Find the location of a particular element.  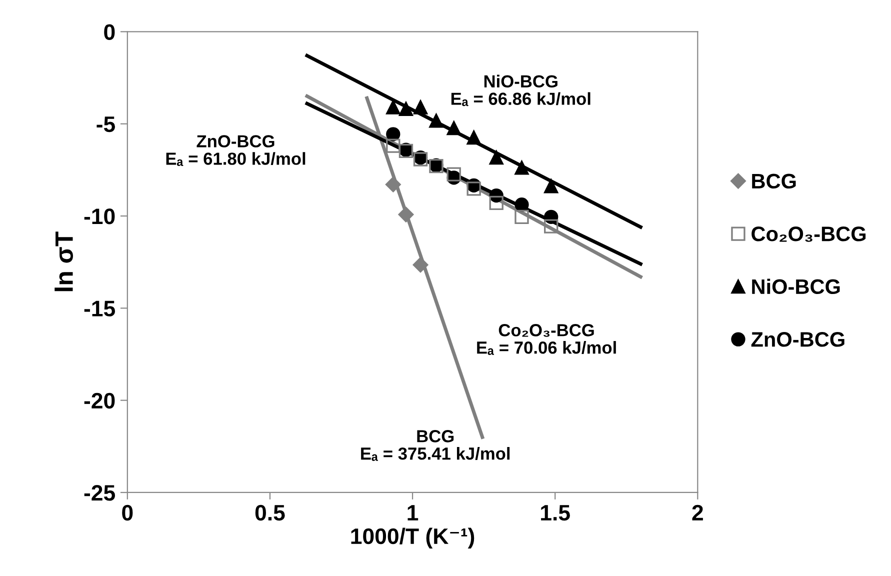

x-tick-label: 2 is located at coordinates (697, 512).